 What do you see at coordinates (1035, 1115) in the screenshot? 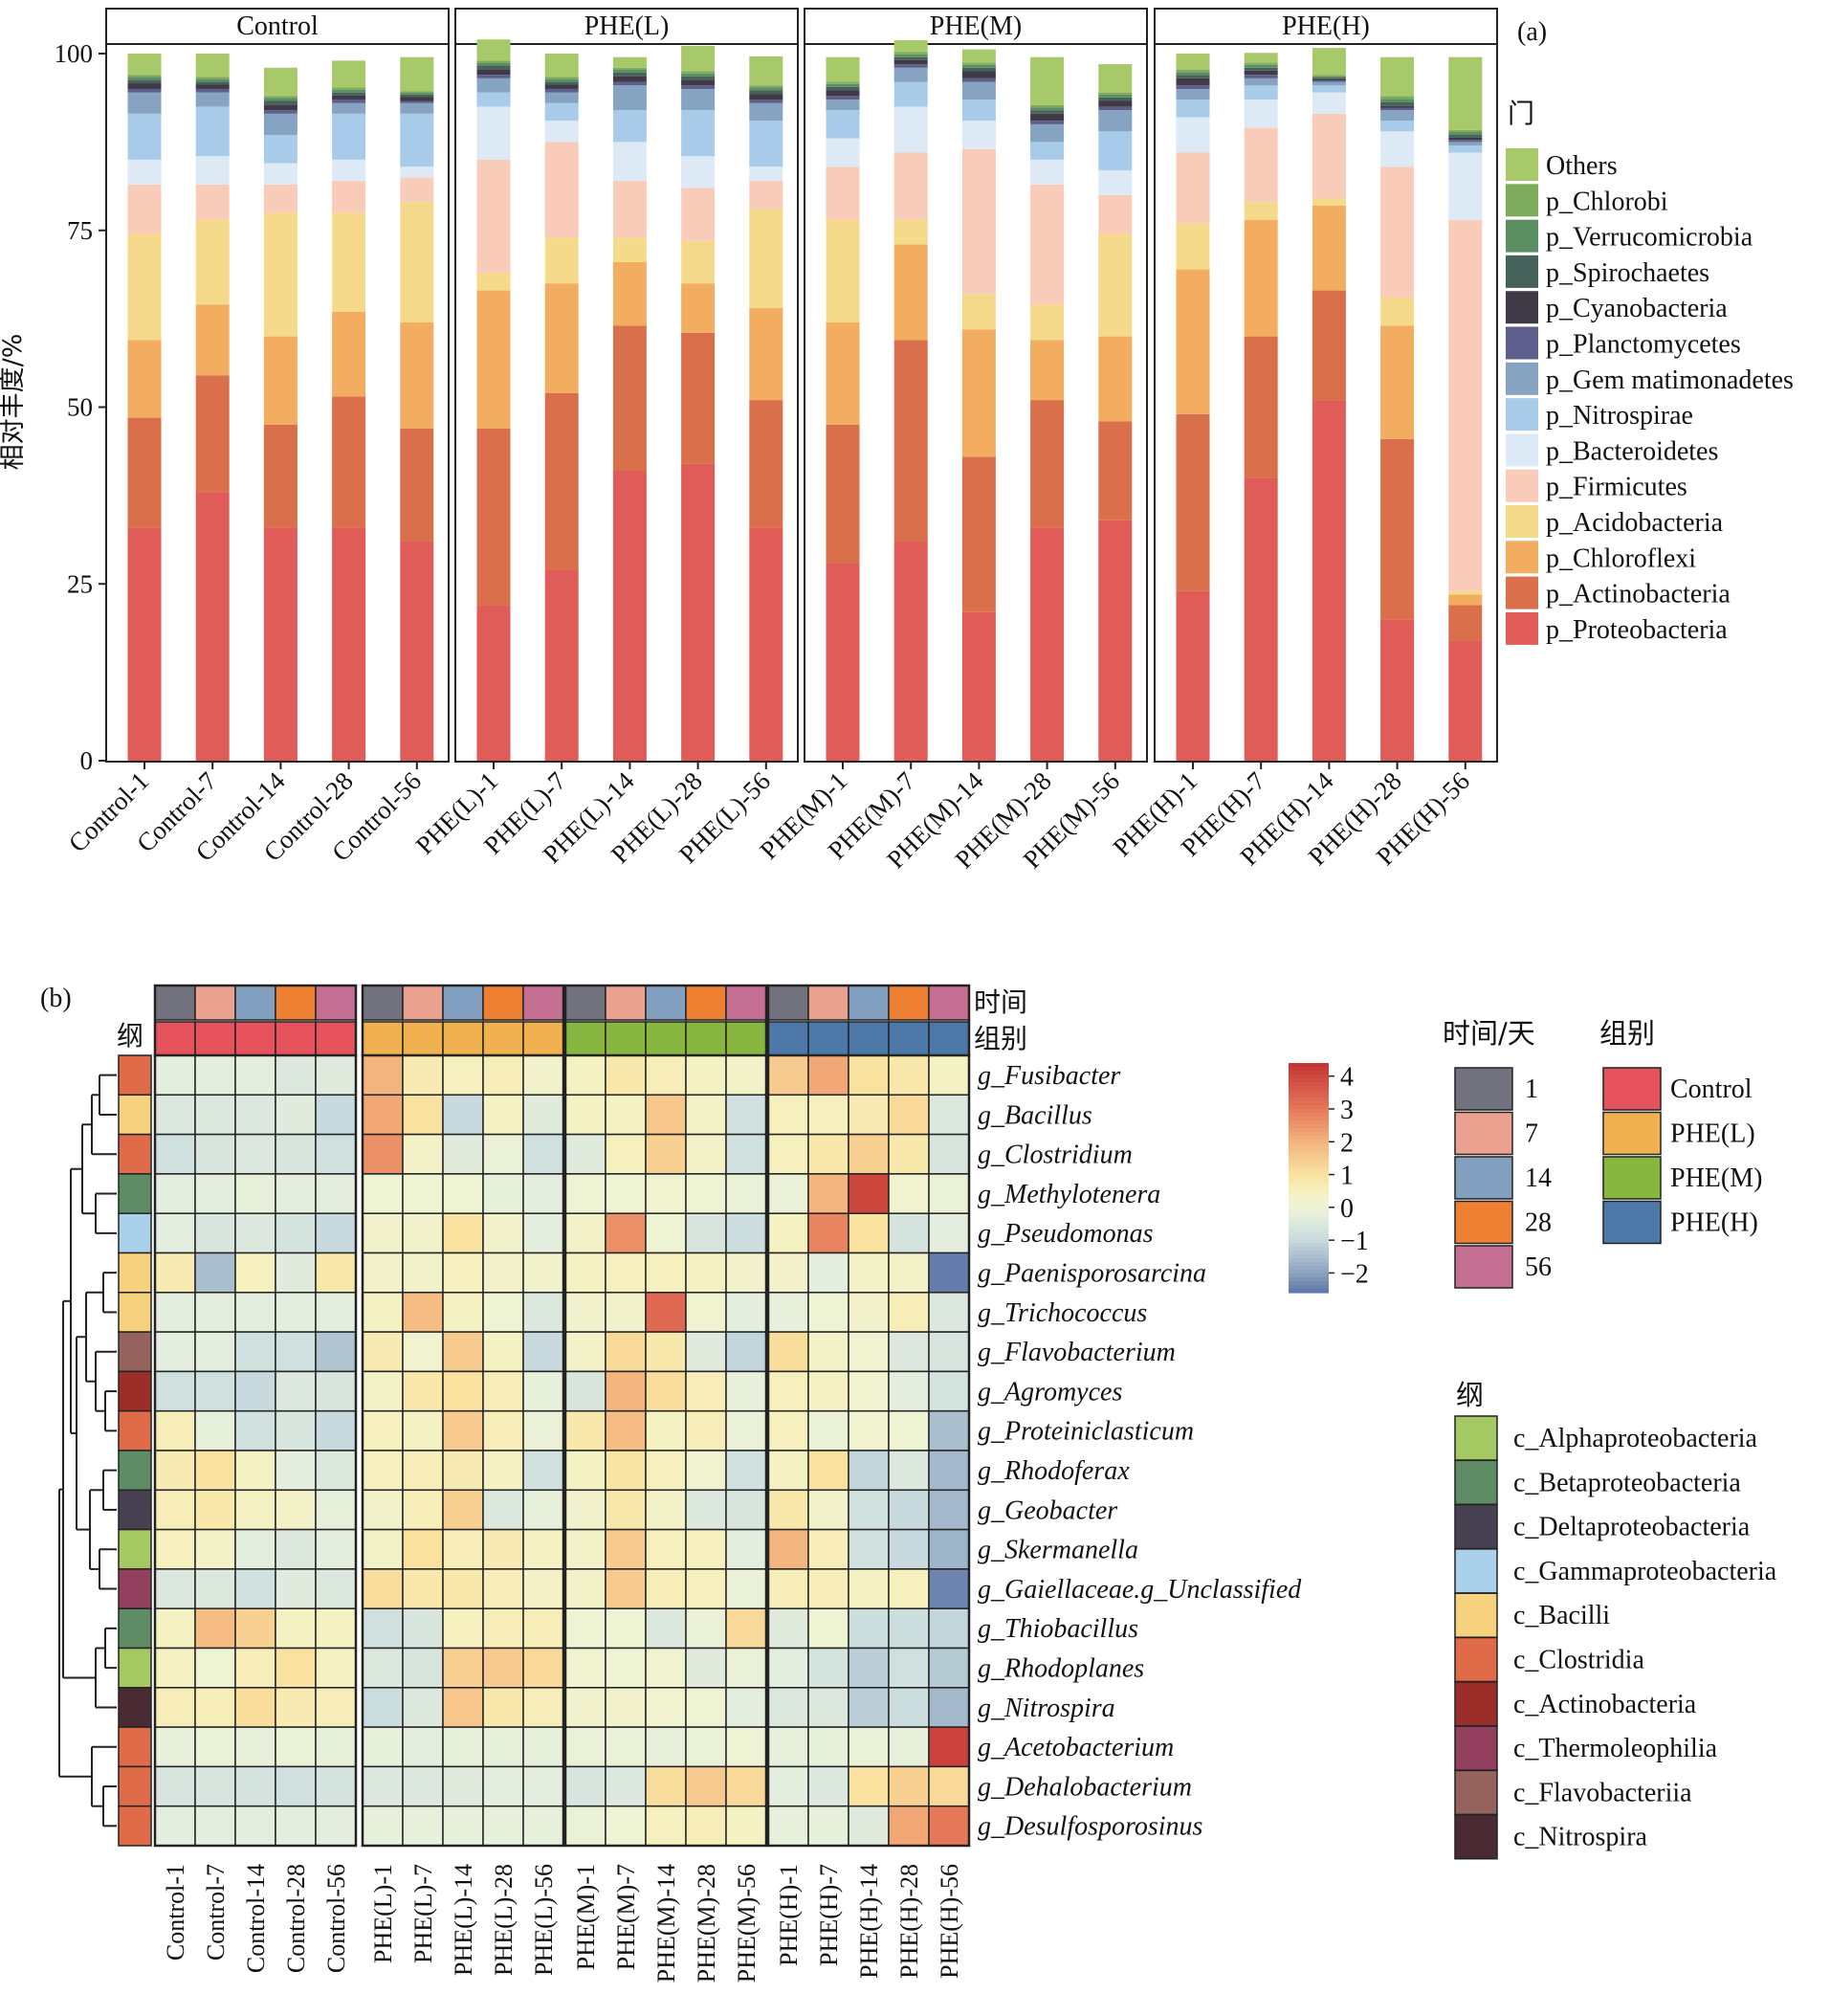
I see `row-label: g_Bacillus` at bounding box center [1035, 1115].